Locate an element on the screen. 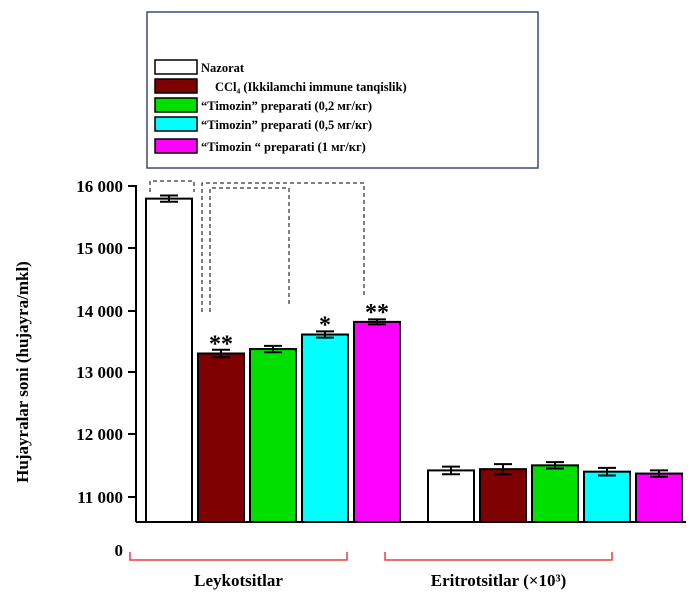 Image resolution: width=692 pixels, height=592 pixels. bracket-control is located at coordinates (172, 186).